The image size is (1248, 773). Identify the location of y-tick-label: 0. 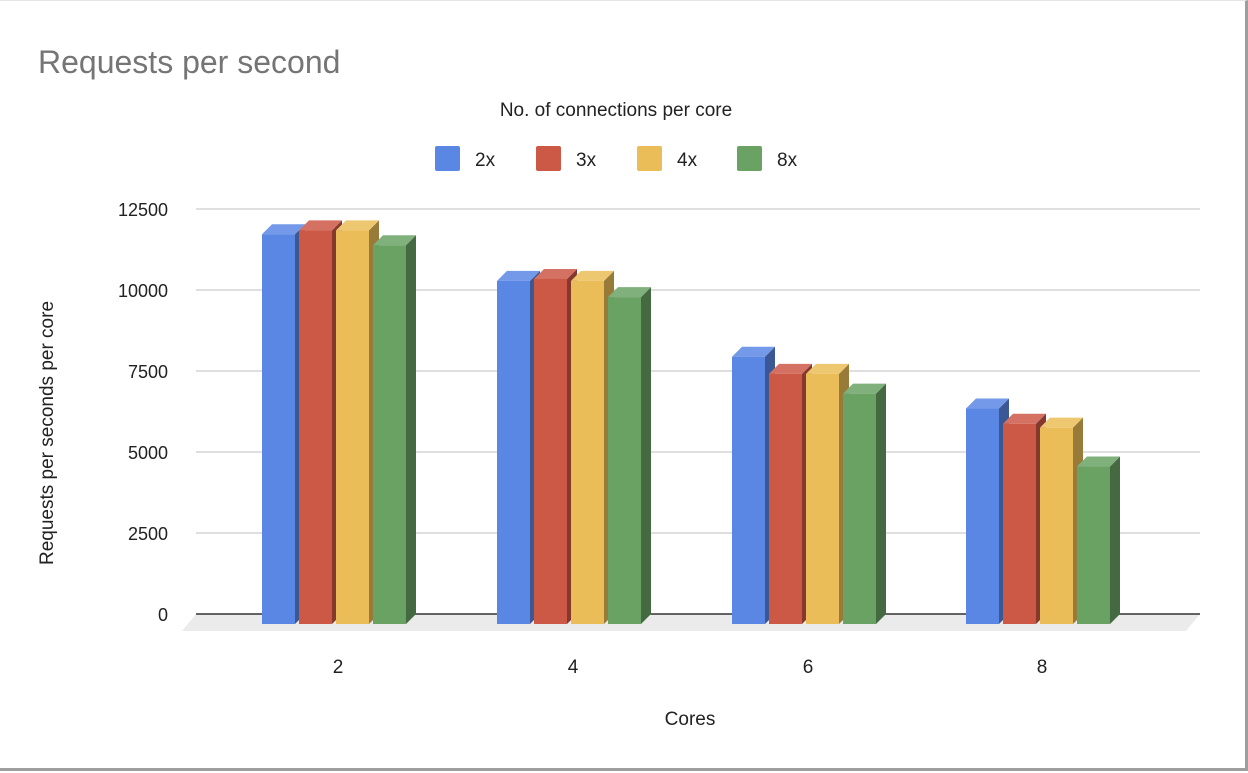
(163, 615).